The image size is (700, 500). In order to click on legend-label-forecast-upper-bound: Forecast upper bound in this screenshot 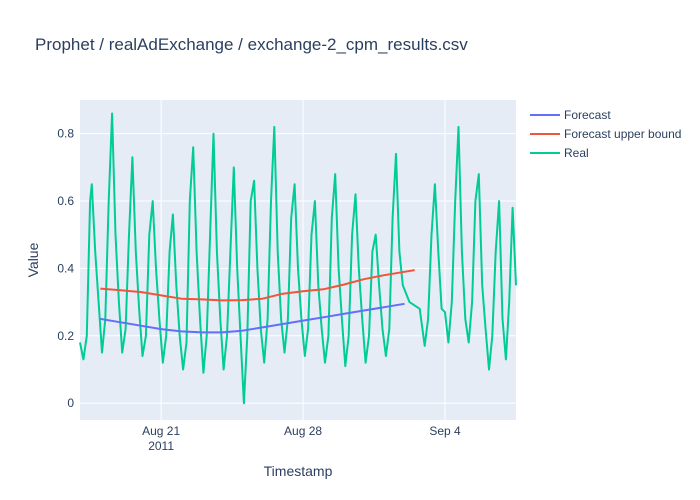, I will do `click(622, 134)`.